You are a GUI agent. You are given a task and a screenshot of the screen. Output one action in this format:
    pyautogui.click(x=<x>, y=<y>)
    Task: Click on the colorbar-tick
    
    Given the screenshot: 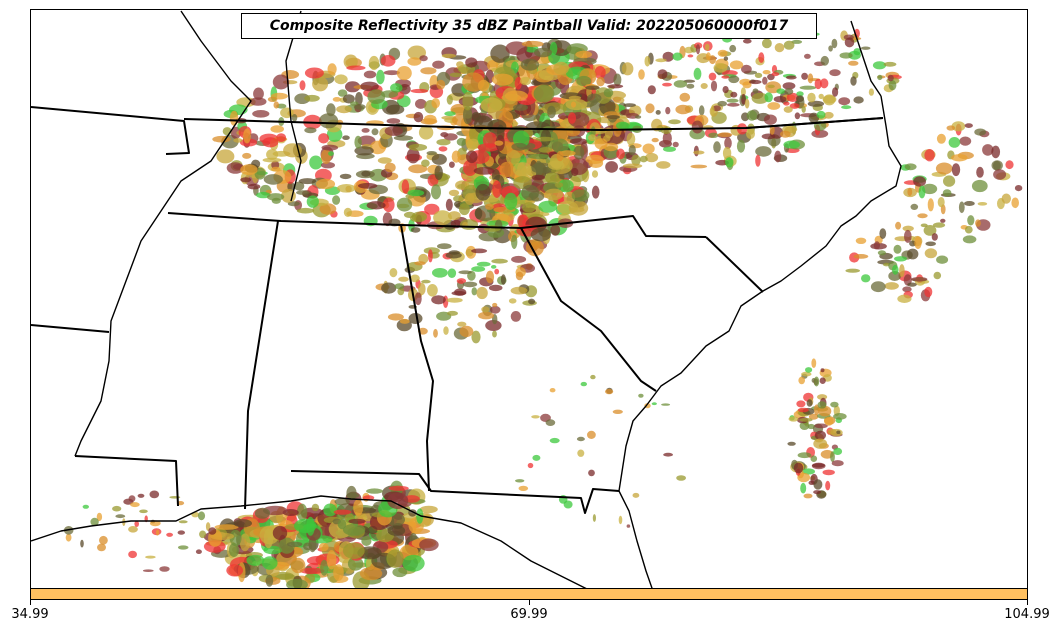 What is the action you would take?
    pyautogui.click(x=30, y=602)
    